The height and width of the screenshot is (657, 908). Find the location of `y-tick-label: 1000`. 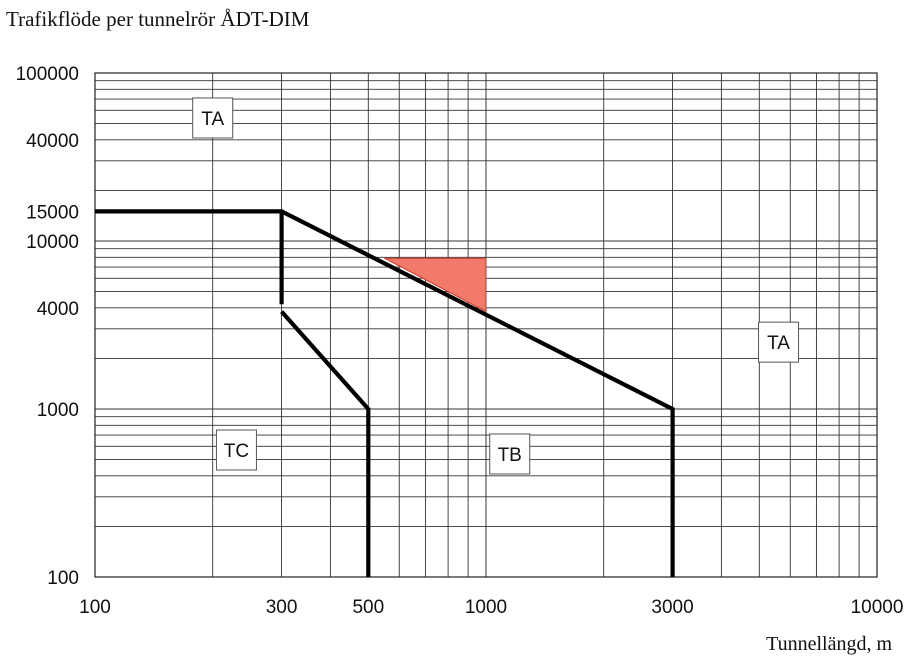

y-tick-label: 1000 is located at coordinates (58, 410).